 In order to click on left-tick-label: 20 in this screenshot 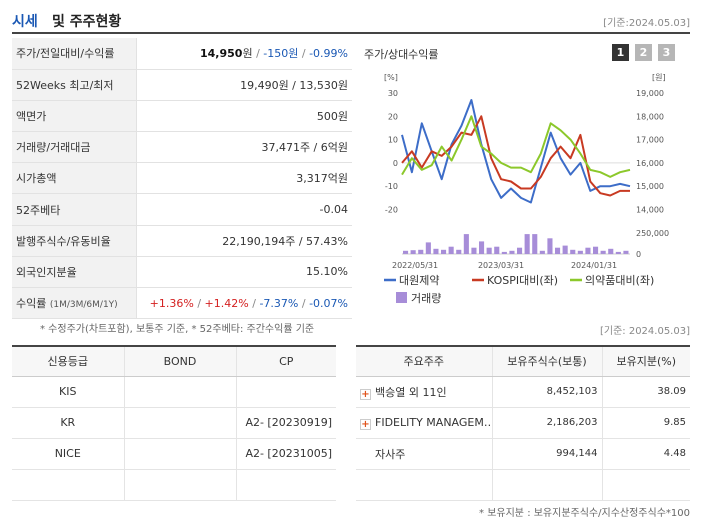, I will do `click(393, 116)`.